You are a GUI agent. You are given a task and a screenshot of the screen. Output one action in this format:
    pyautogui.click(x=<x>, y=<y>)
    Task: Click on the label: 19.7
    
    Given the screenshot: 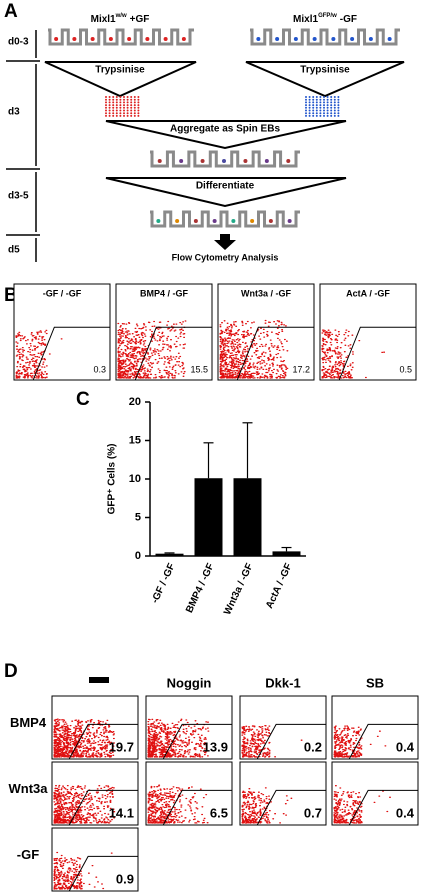 What is the action you would take?
    pyautogui.click(x=121, y=746)
    